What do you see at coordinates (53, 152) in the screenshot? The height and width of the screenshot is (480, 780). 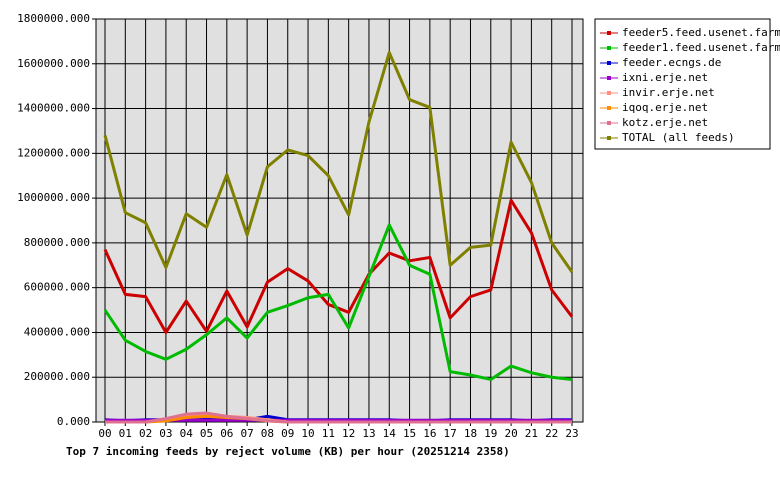 I see `y-tick-label: 1200000.000` at bounding box center [53, 152].